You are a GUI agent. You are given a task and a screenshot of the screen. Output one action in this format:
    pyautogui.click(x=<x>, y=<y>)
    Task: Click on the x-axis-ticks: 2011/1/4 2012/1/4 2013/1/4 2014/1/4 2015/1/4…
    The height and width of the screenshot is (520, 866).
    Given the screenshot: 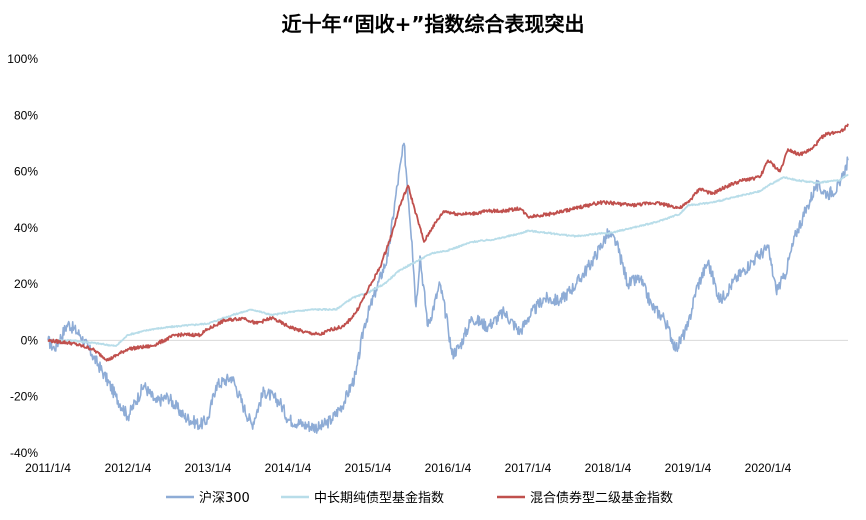 What is the action you would take?
    pyautogui.click(x=408, y=468)
    